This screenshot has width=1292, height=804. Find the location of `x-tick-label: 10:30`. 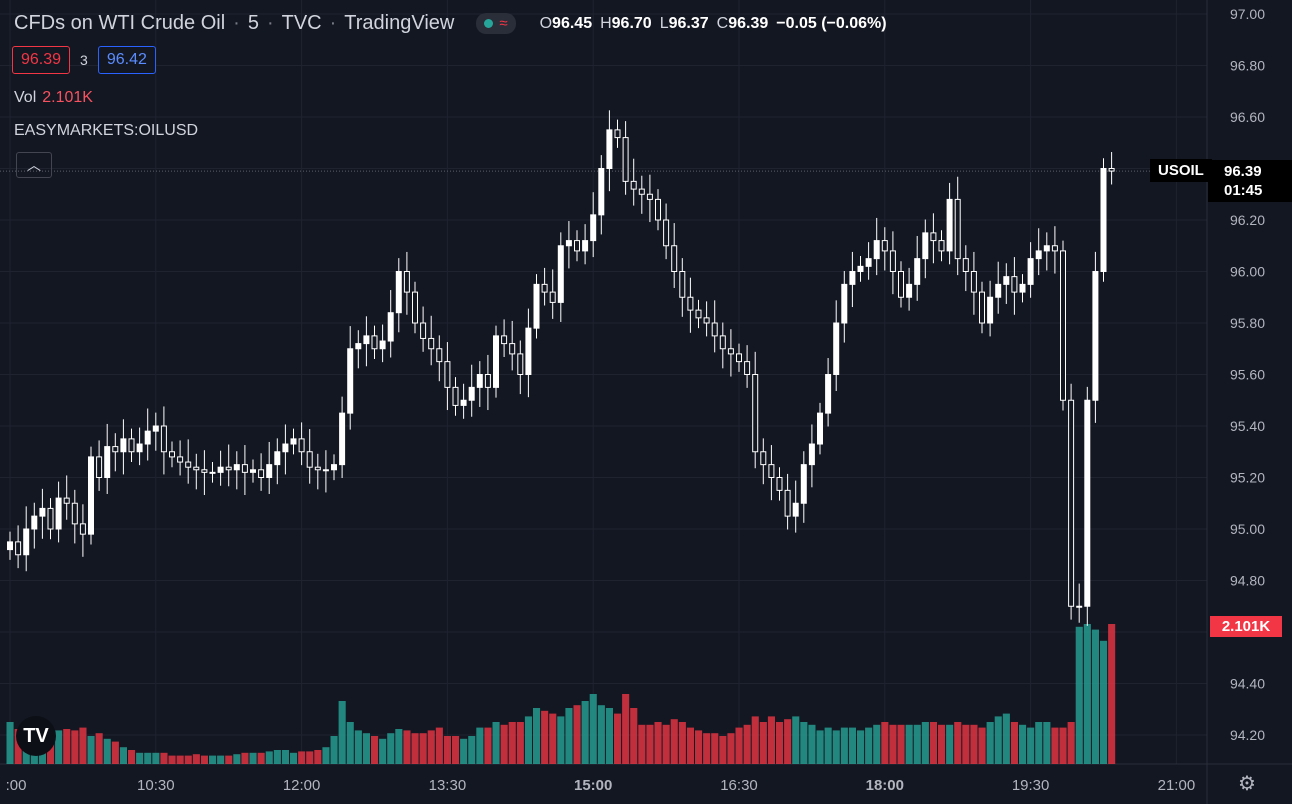

x-tick-label: 10:30 is located at coordinates (156, 785).